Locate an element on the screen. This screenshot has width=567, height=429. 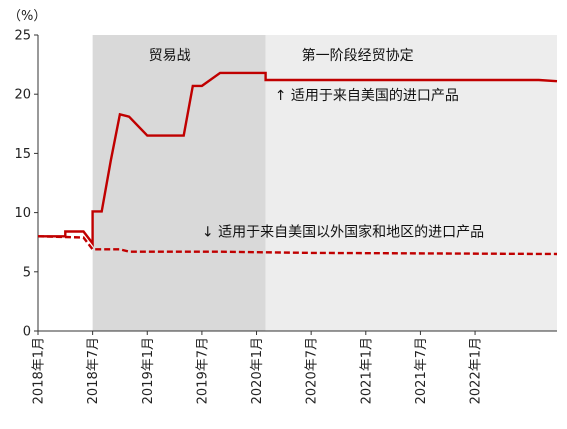
x-tick-label-7: 2021年1月 is located at coordinates (366, 370).